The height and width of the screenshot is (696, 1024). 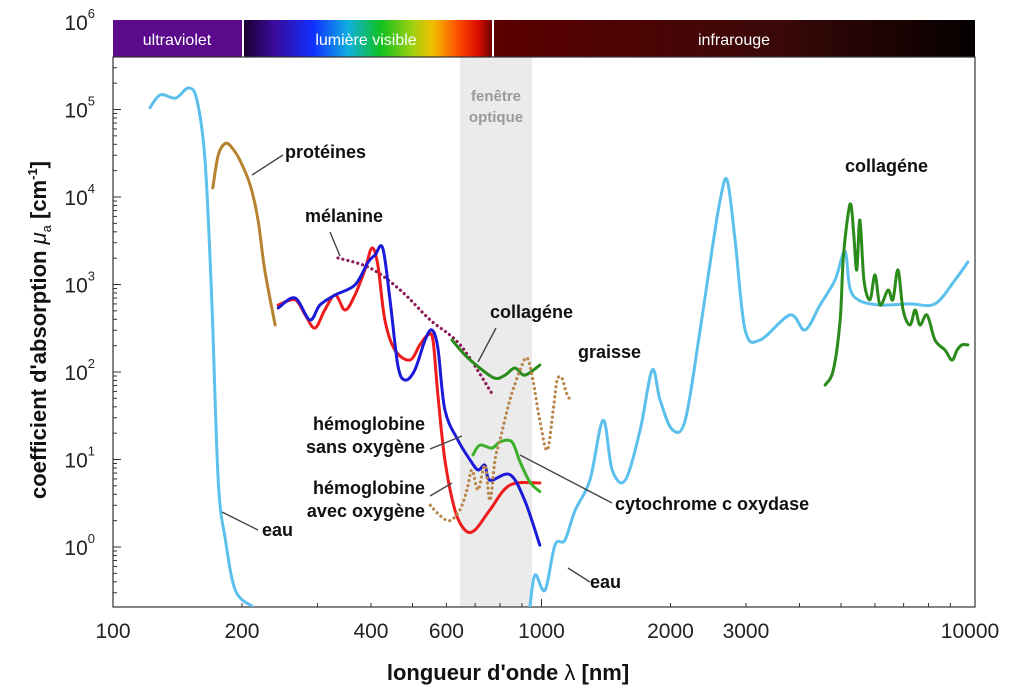 What do you see at coordinates (365, 447) in the screenshot?
I see `annotation-label-hb_deoxy-line2: sans oxygène` at bounding box center [365, 447].